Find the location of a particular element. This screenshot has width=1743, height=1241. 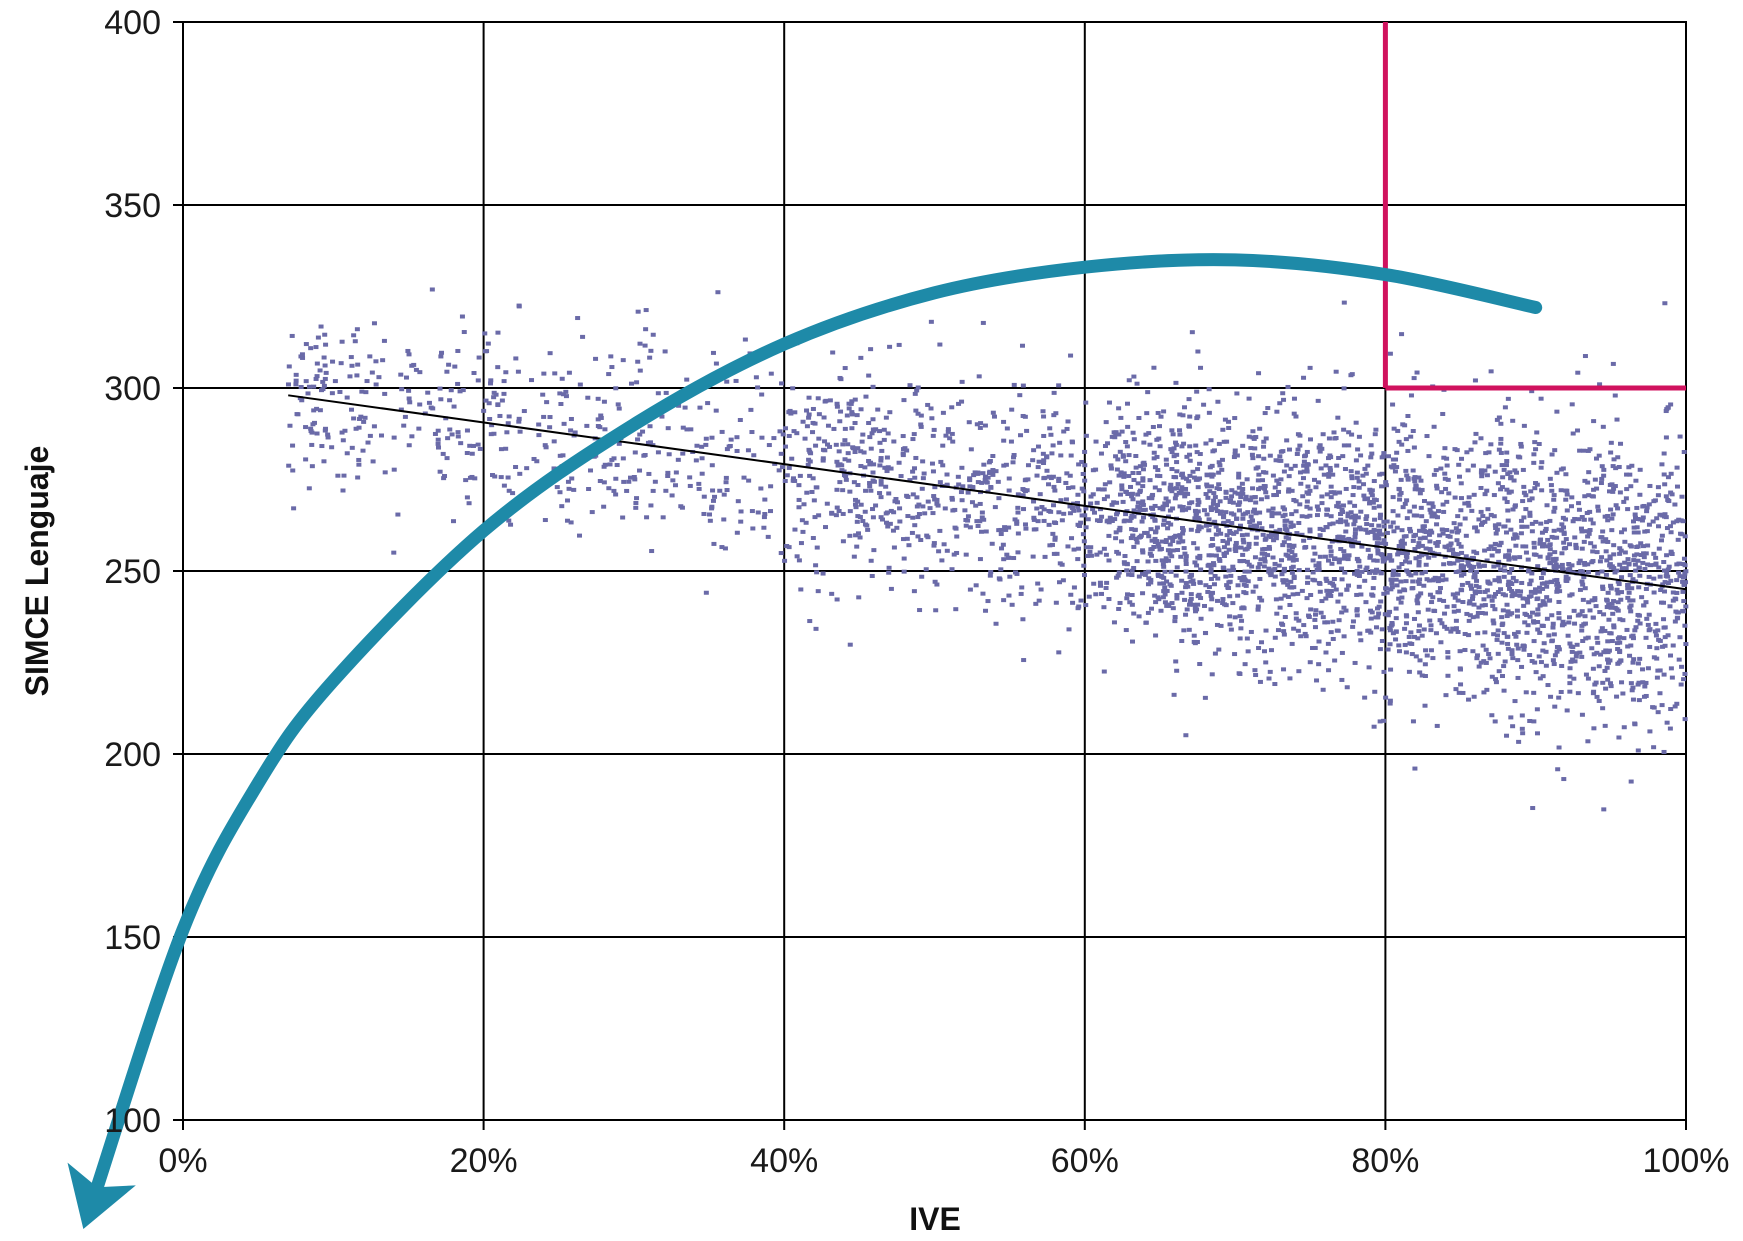

y-axis-title: SIMCE Lenguaje is located at coordinates (37, 571).